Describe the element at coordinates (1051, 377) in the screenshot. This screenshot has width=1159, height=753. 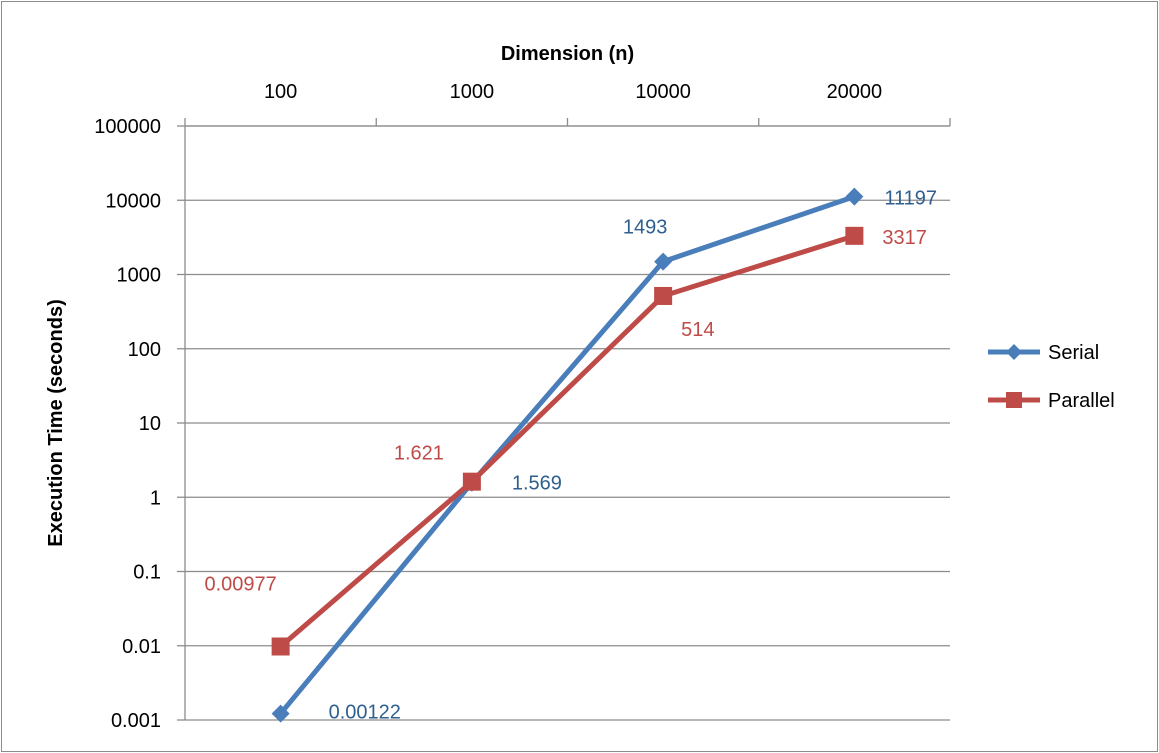
I see `legend: Serial Parallel` at that location.